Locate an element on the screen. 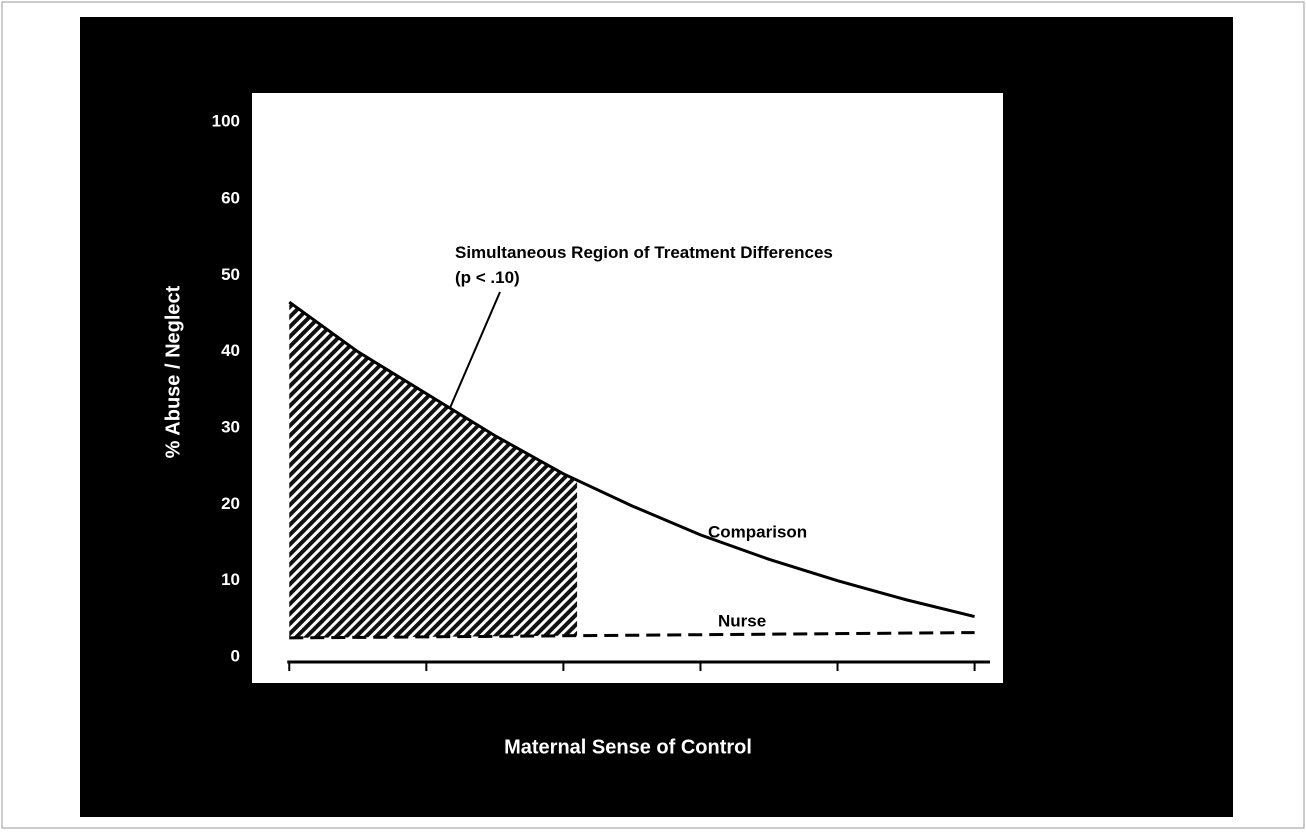  y-tick-label: 50 is located at coordinates (230, 274).